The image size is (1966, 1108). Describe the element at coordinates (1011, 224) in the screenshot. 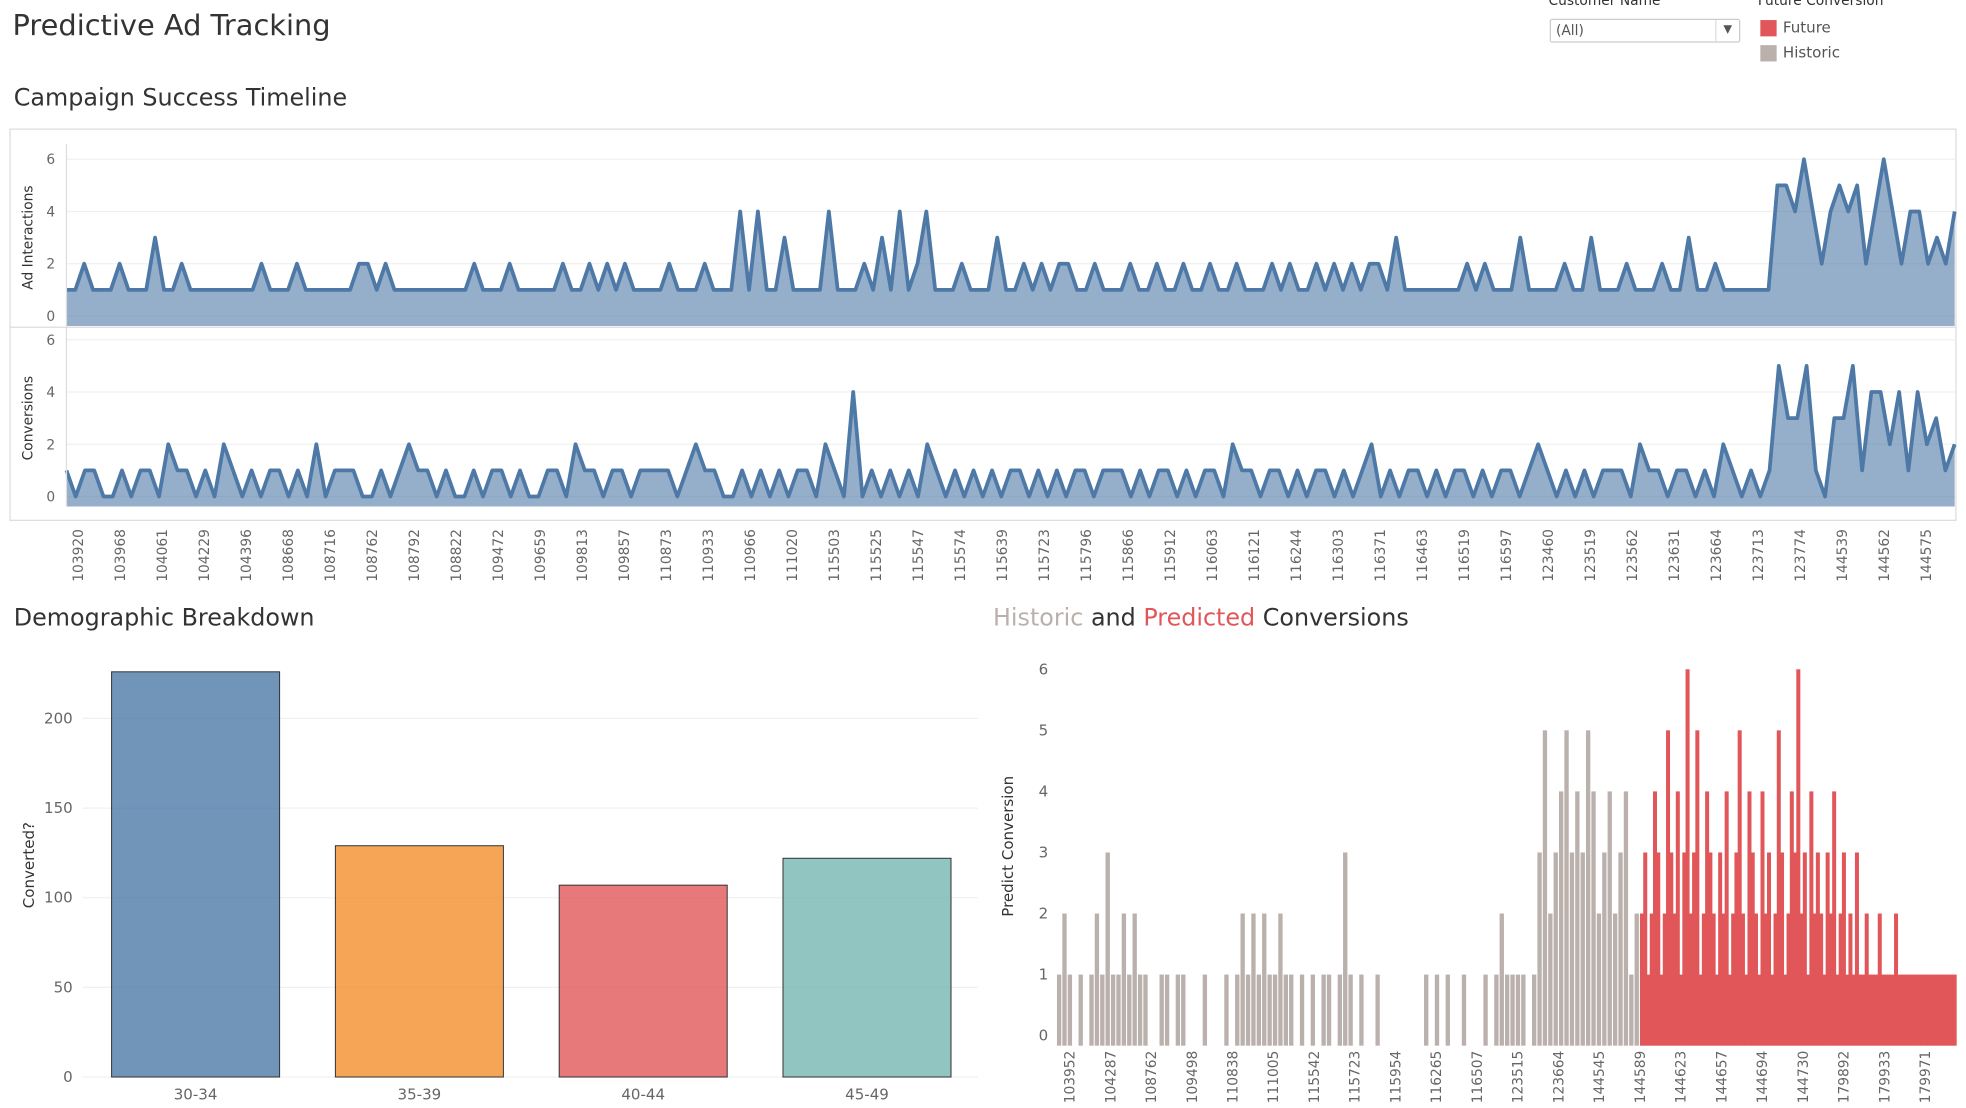

I see `ad-interactions-line` at that location.